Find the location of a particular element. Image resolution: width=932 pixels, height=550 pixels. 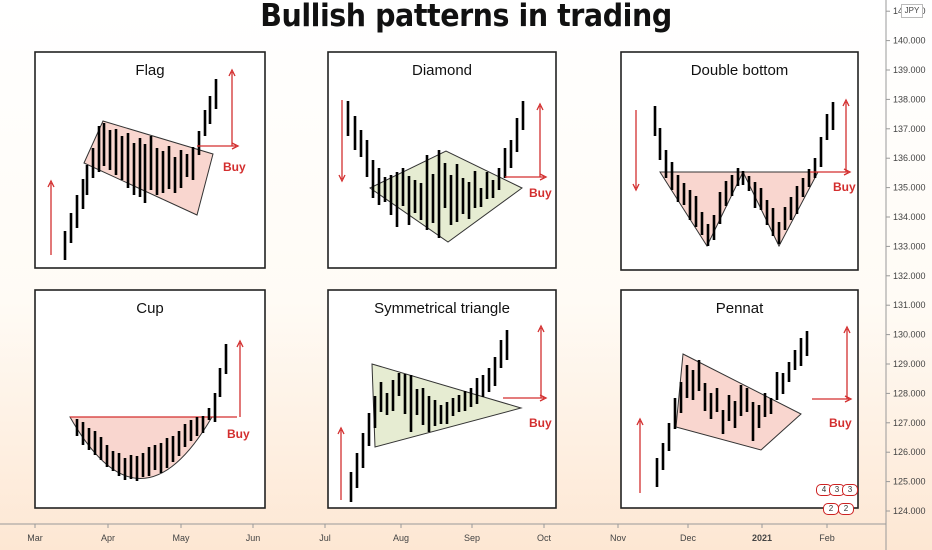

x-tick-label: Dec is located at coordinates (688, 538).